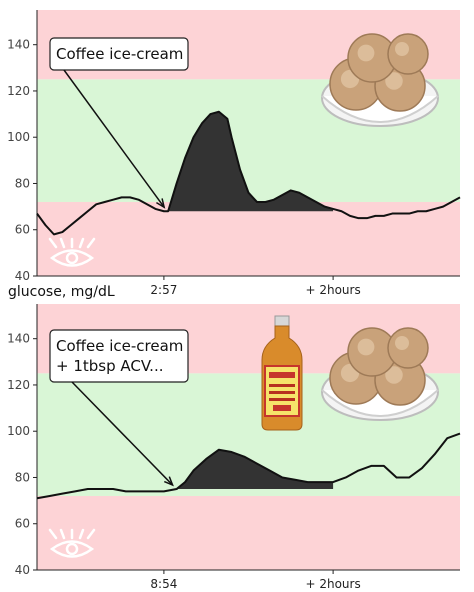  I want to click on label-seal, so click(282, 408).